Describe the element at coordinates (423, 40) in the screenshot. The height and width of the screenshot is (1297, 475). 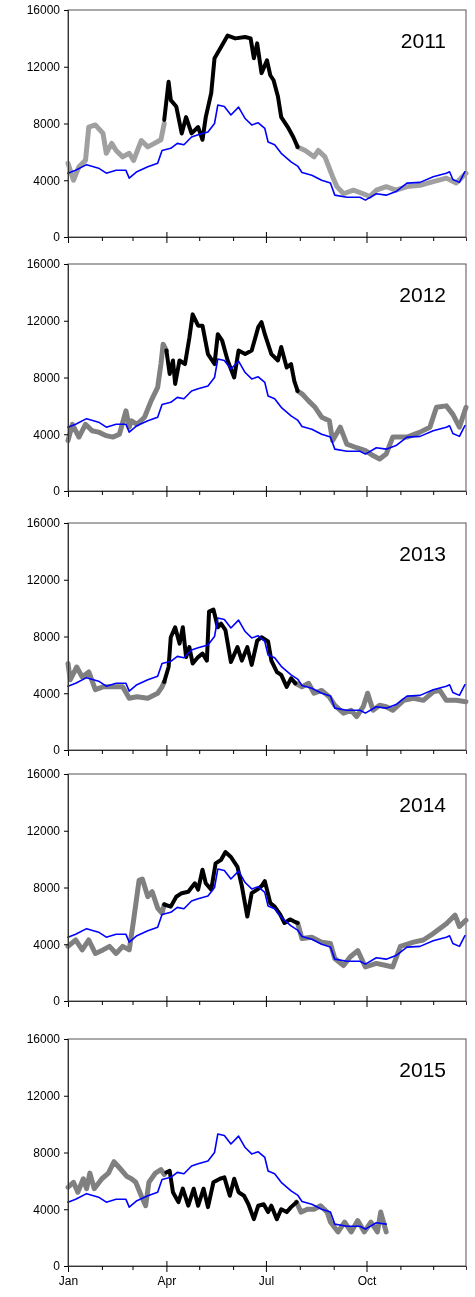
I see `text: 2011` at that location.